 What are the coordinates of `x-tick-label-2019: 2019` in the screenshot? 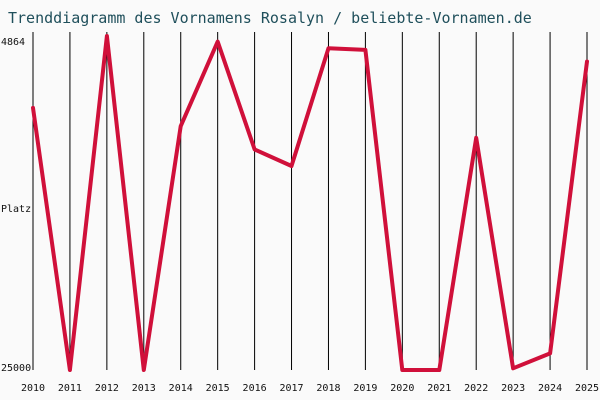 It's located at (365, 388).